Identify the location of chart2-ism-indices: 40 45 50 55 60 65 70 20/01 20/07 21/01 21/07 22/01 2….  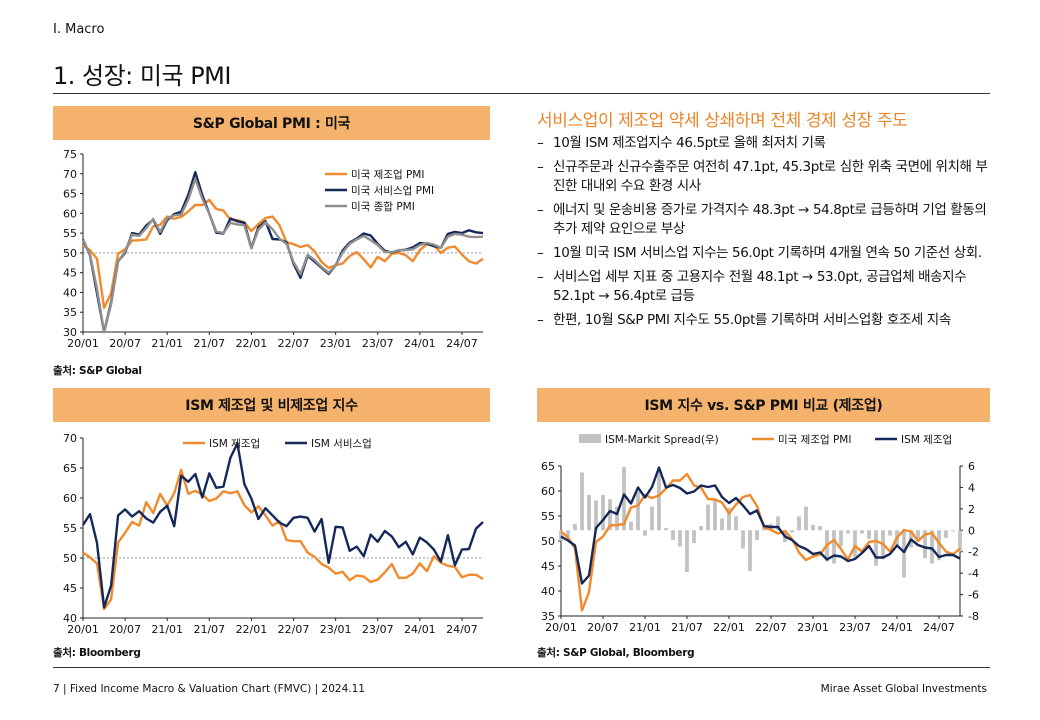
(271, 534).